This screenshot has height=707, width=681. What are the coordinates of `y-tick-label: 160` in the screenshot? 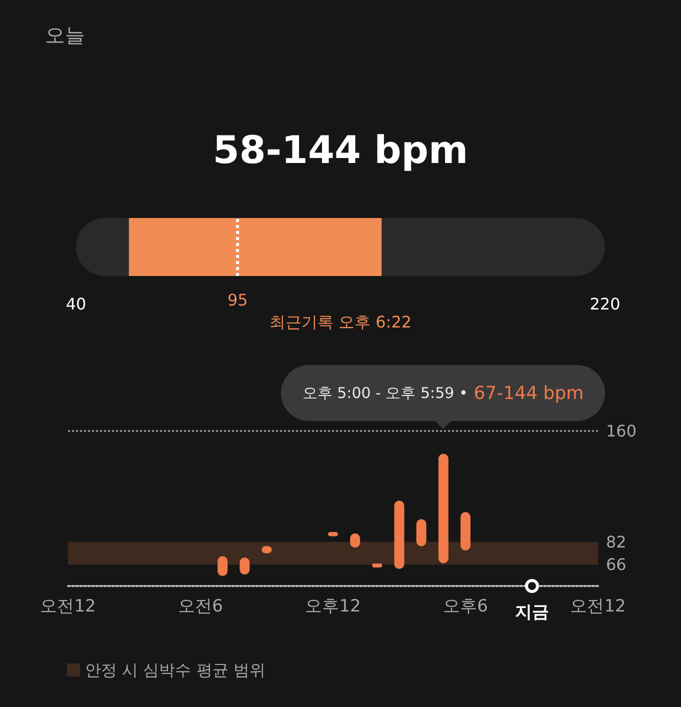 It's located at (621, 431).